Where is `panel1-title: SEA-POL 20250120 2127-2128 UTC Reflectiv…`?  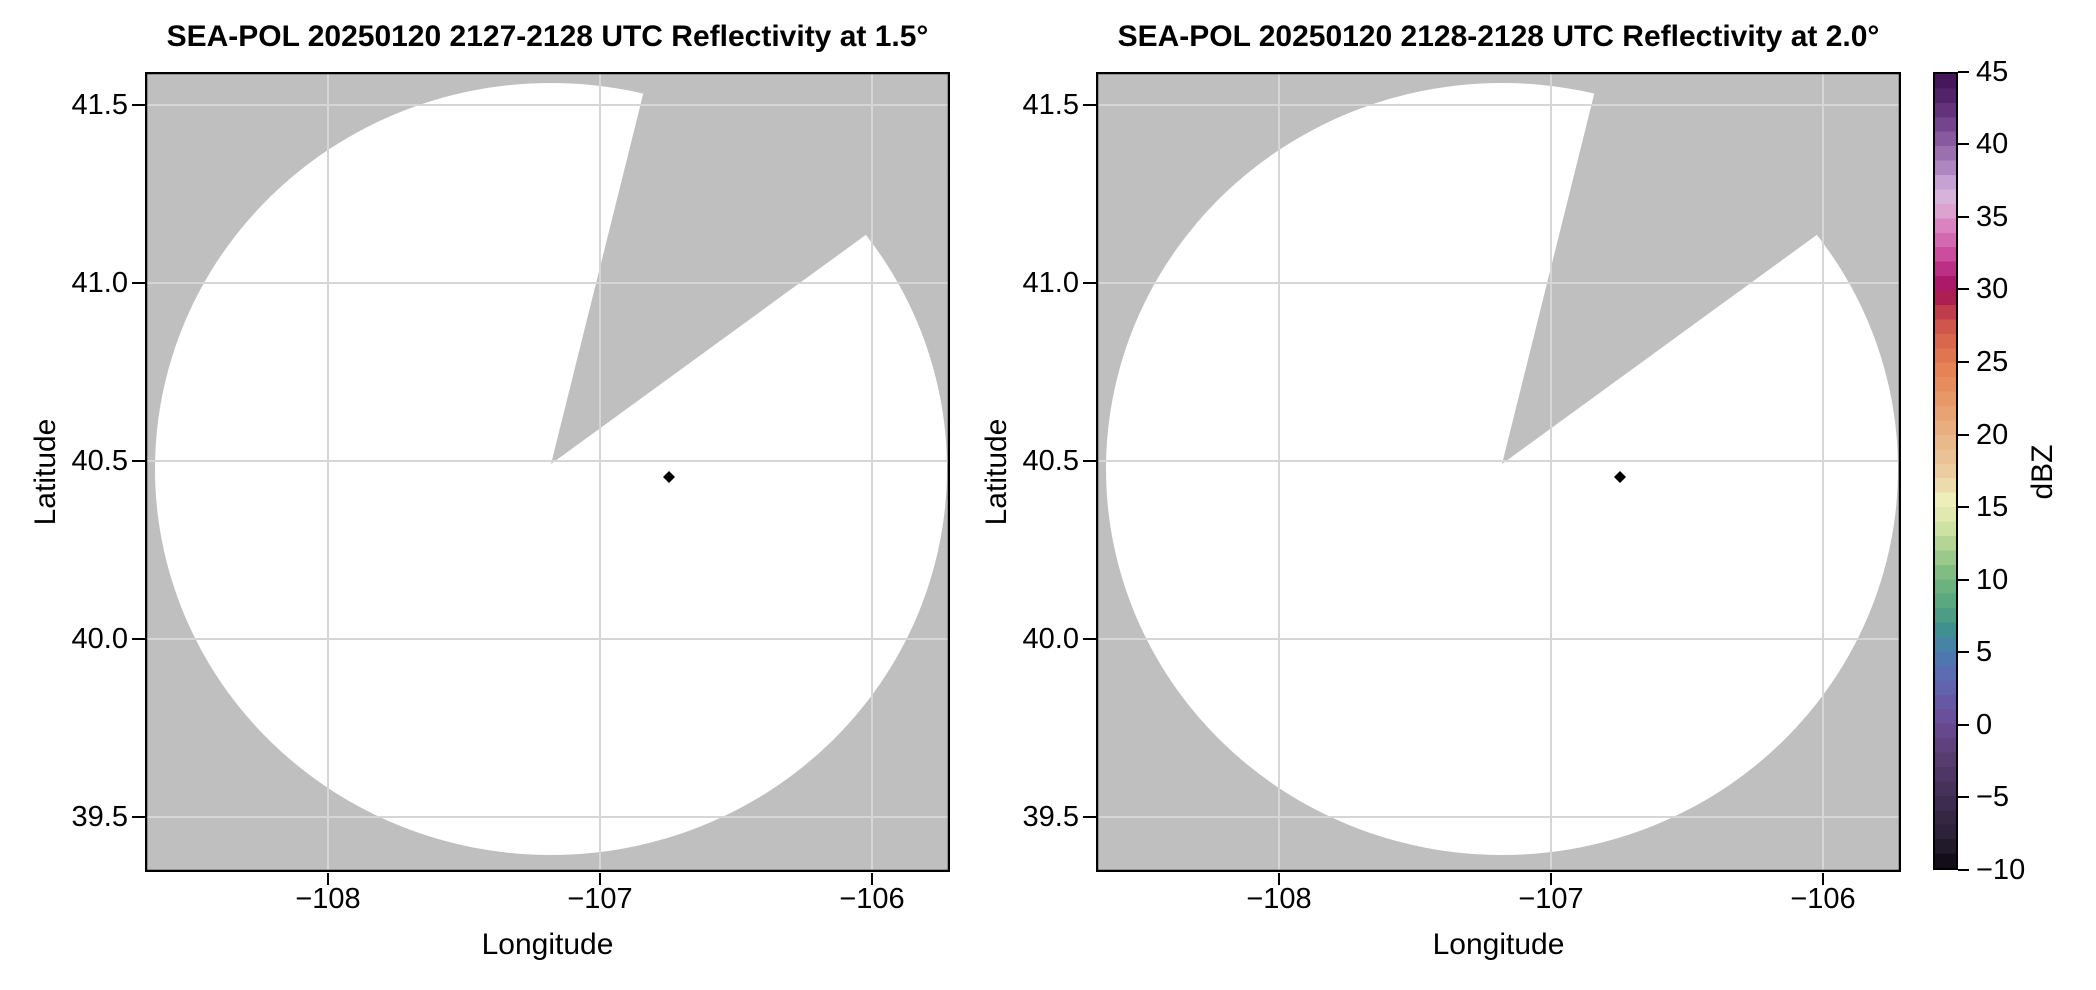
panel1-title: SEA-POL 20250120 2127-2128 UTC Reflectiv… is located at coordinates (547, 36).